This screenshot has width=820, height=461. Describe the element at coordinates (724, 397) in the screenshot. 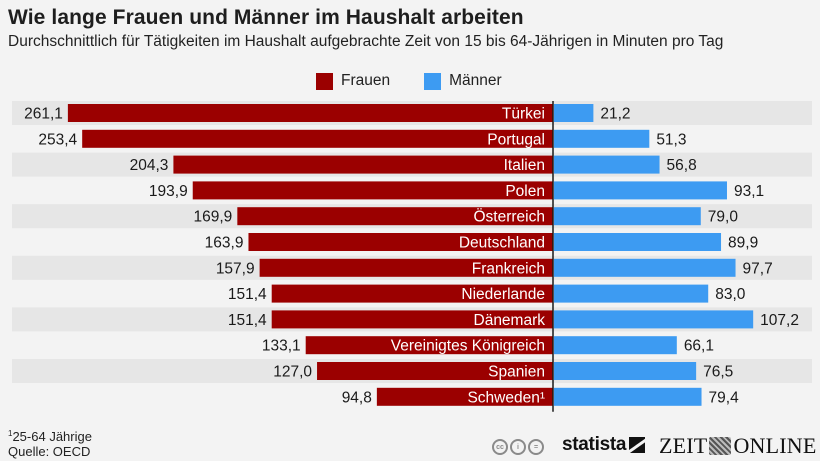

I see `data-label-maenner: 79,4` at that location.